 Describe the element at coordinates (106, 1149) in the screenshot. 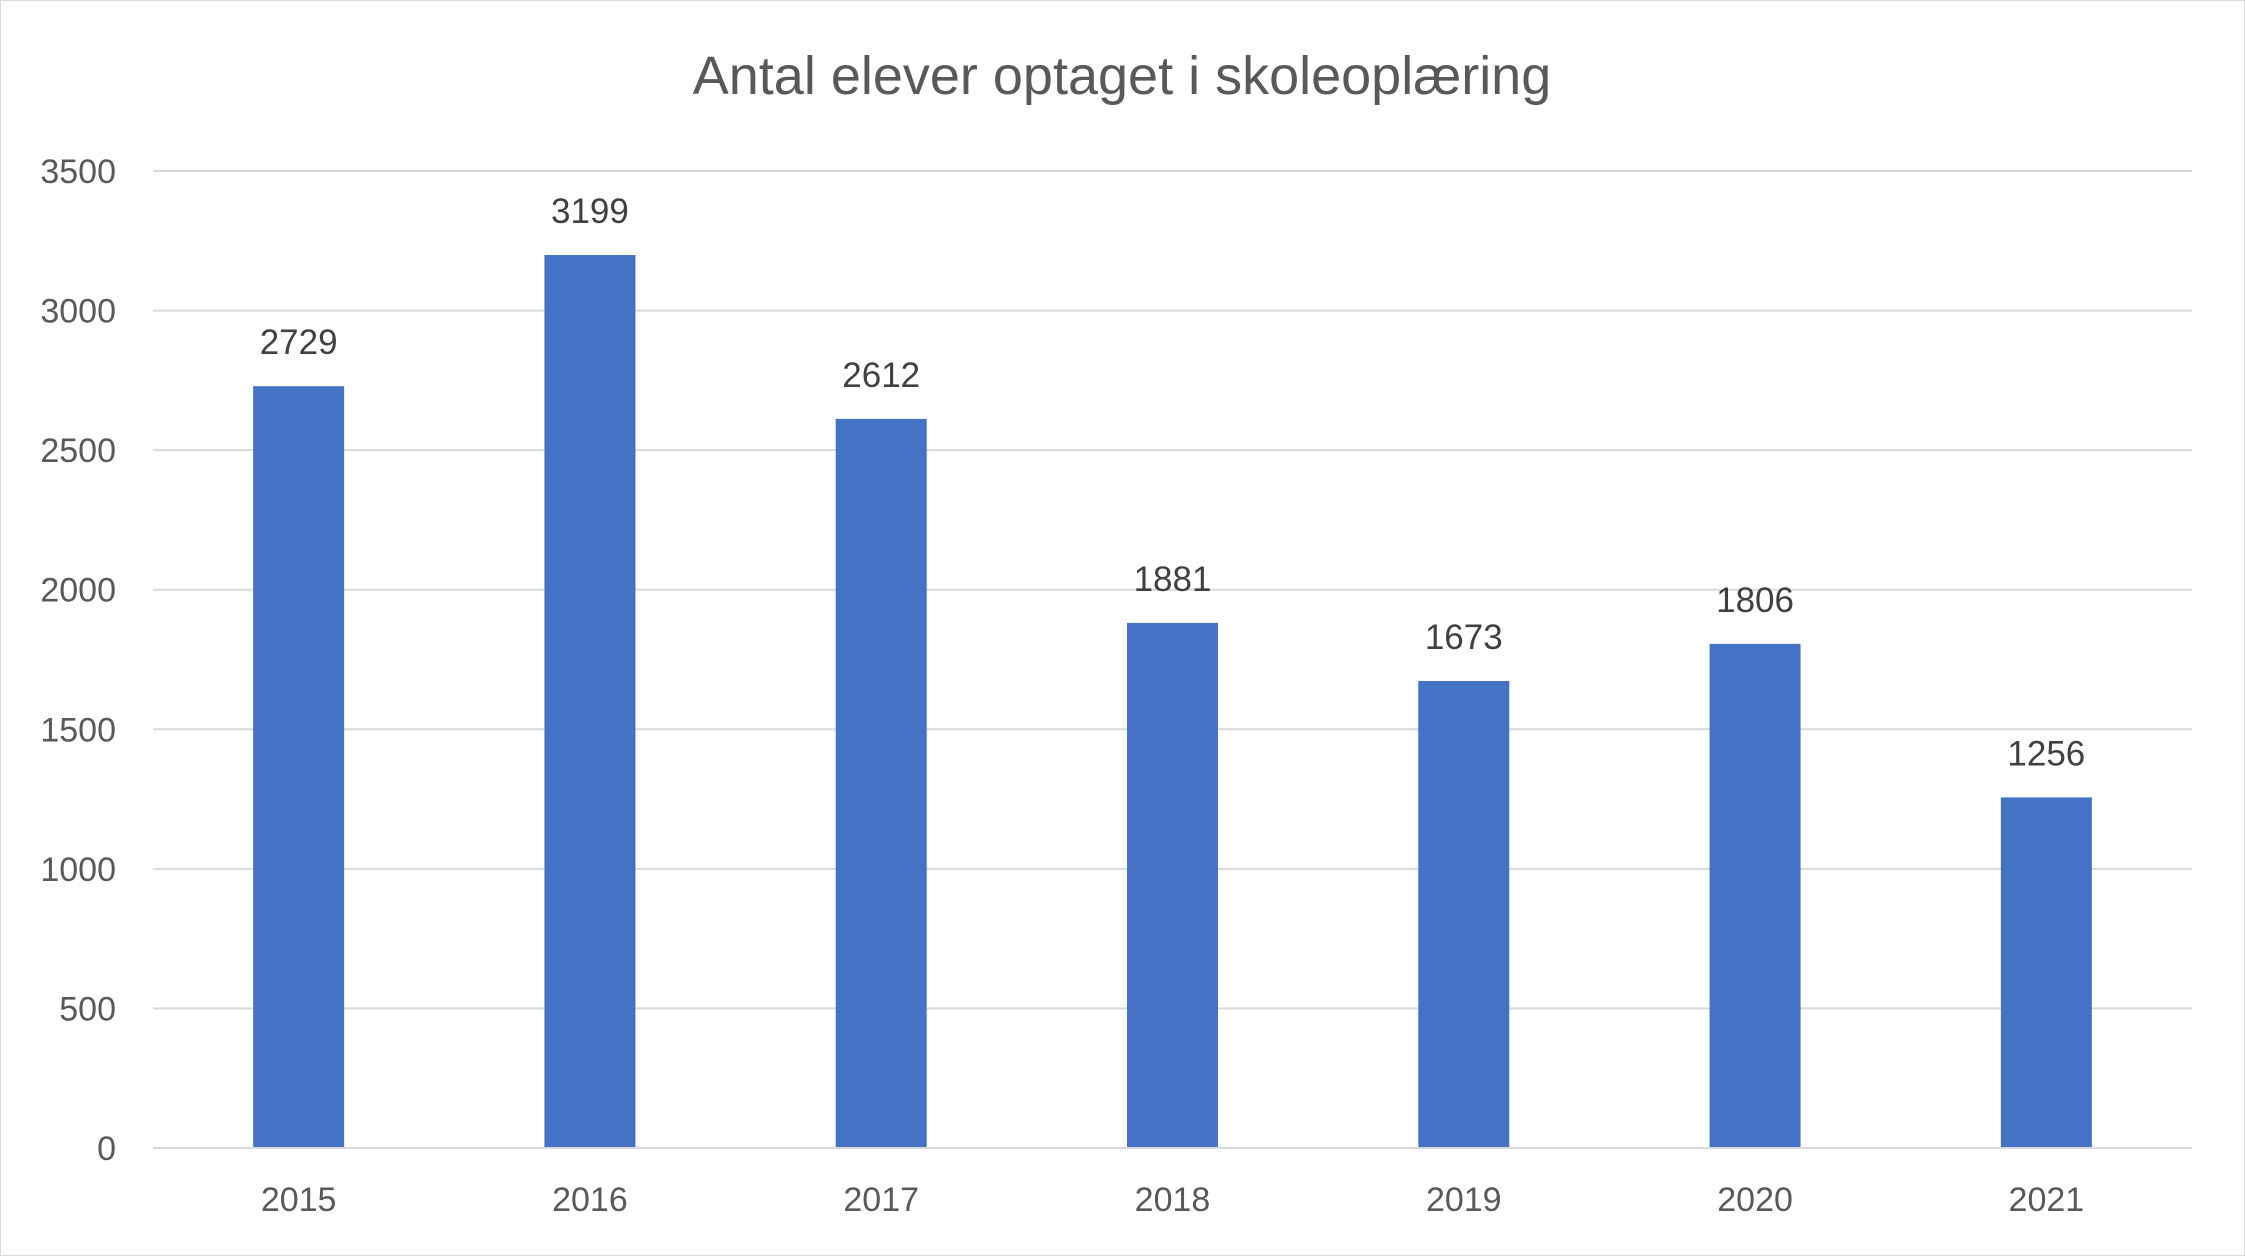

I see `y-tick-label: 0` at that location.